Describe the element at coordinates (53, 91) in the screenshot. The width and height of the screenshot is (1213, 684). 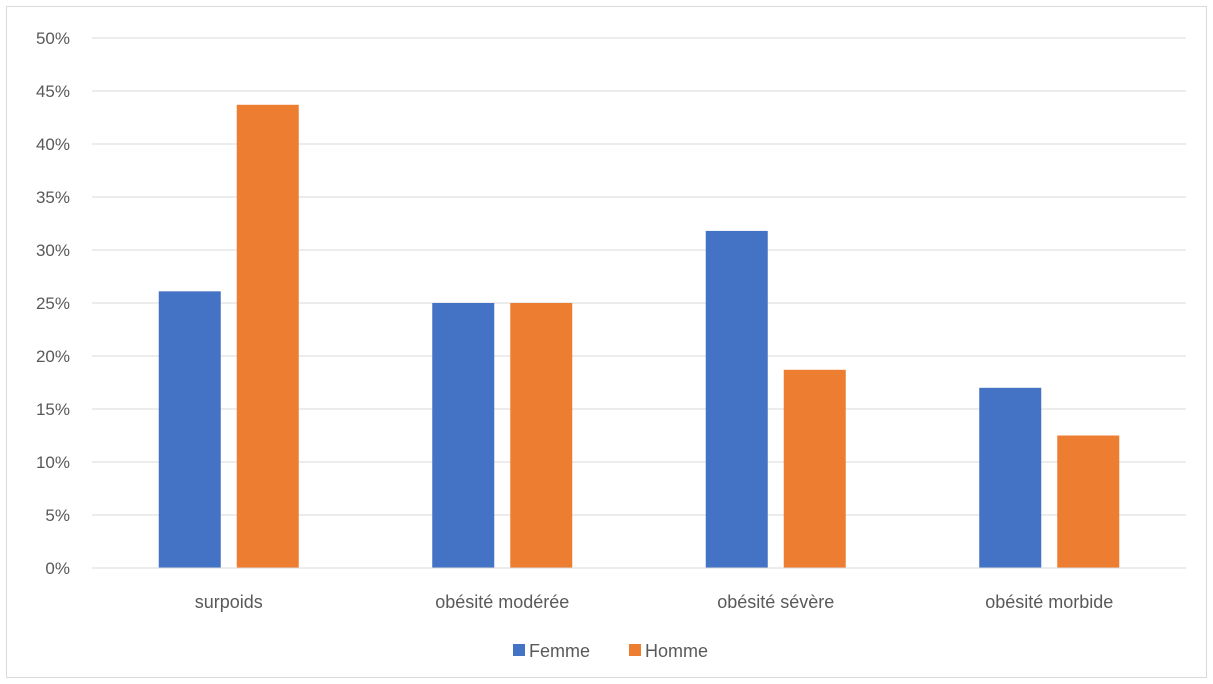
I see `y-tick-label: 45%` at that location.